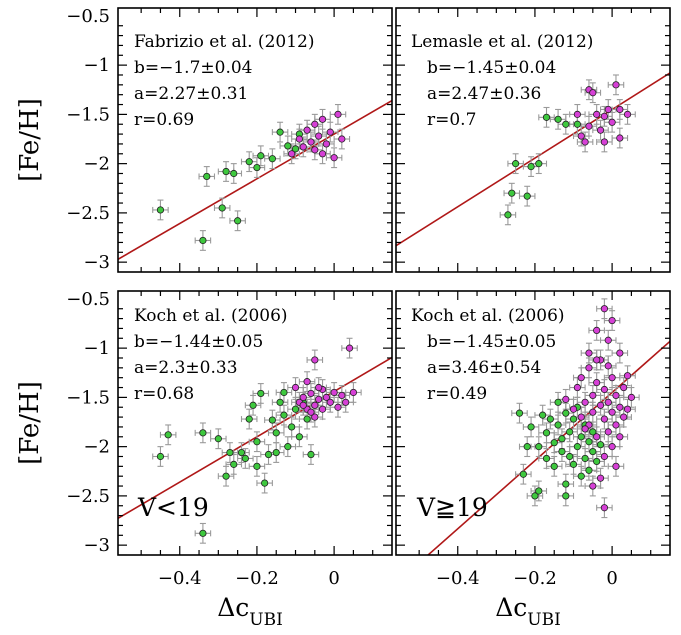 The image size is (681, 635). Describe the element at coordinates (88, 281) in the screenshot. I see `y-tick-labels: −0.5 −1 −1.5 −2 −2.5 −3 −0.5 −1 −1.5 −2 −2.5 −3` at that location.